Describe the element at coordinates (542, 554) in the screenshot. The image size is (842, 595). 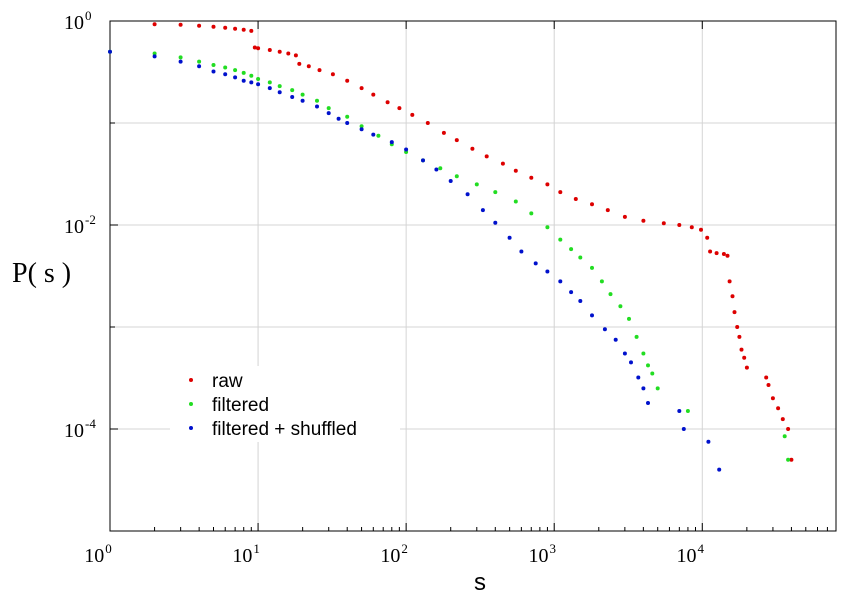
I see `x-tick-label: 10³` at that location.